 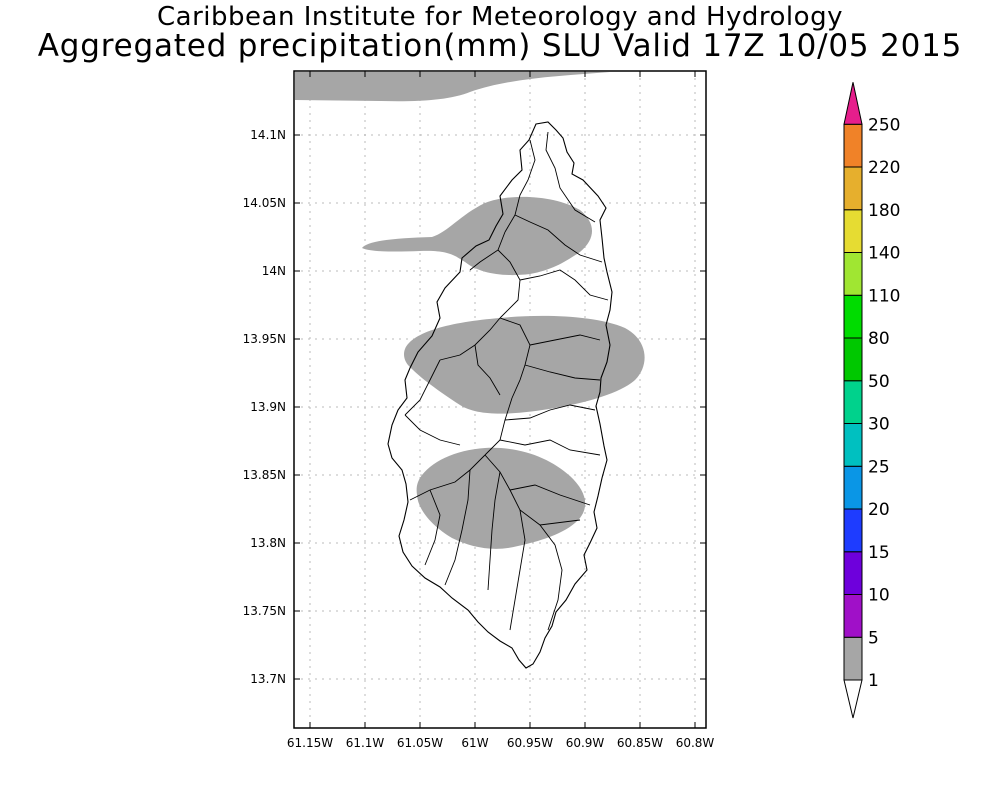 What do you see at coordinates (873, 638) in the screenshot?
I see `colorbar-label: 5` at bounding box center [873, 638].